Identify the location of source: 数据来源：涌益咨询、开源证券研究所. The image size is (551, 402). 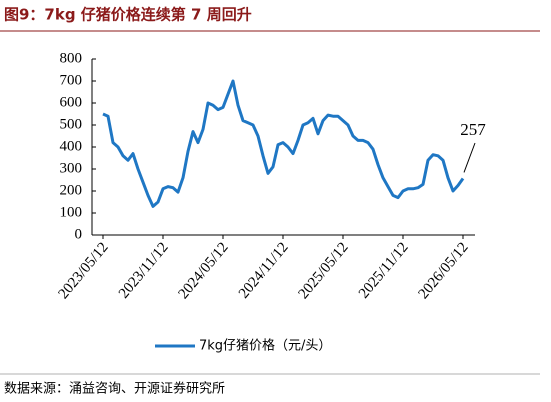
(114, 389).